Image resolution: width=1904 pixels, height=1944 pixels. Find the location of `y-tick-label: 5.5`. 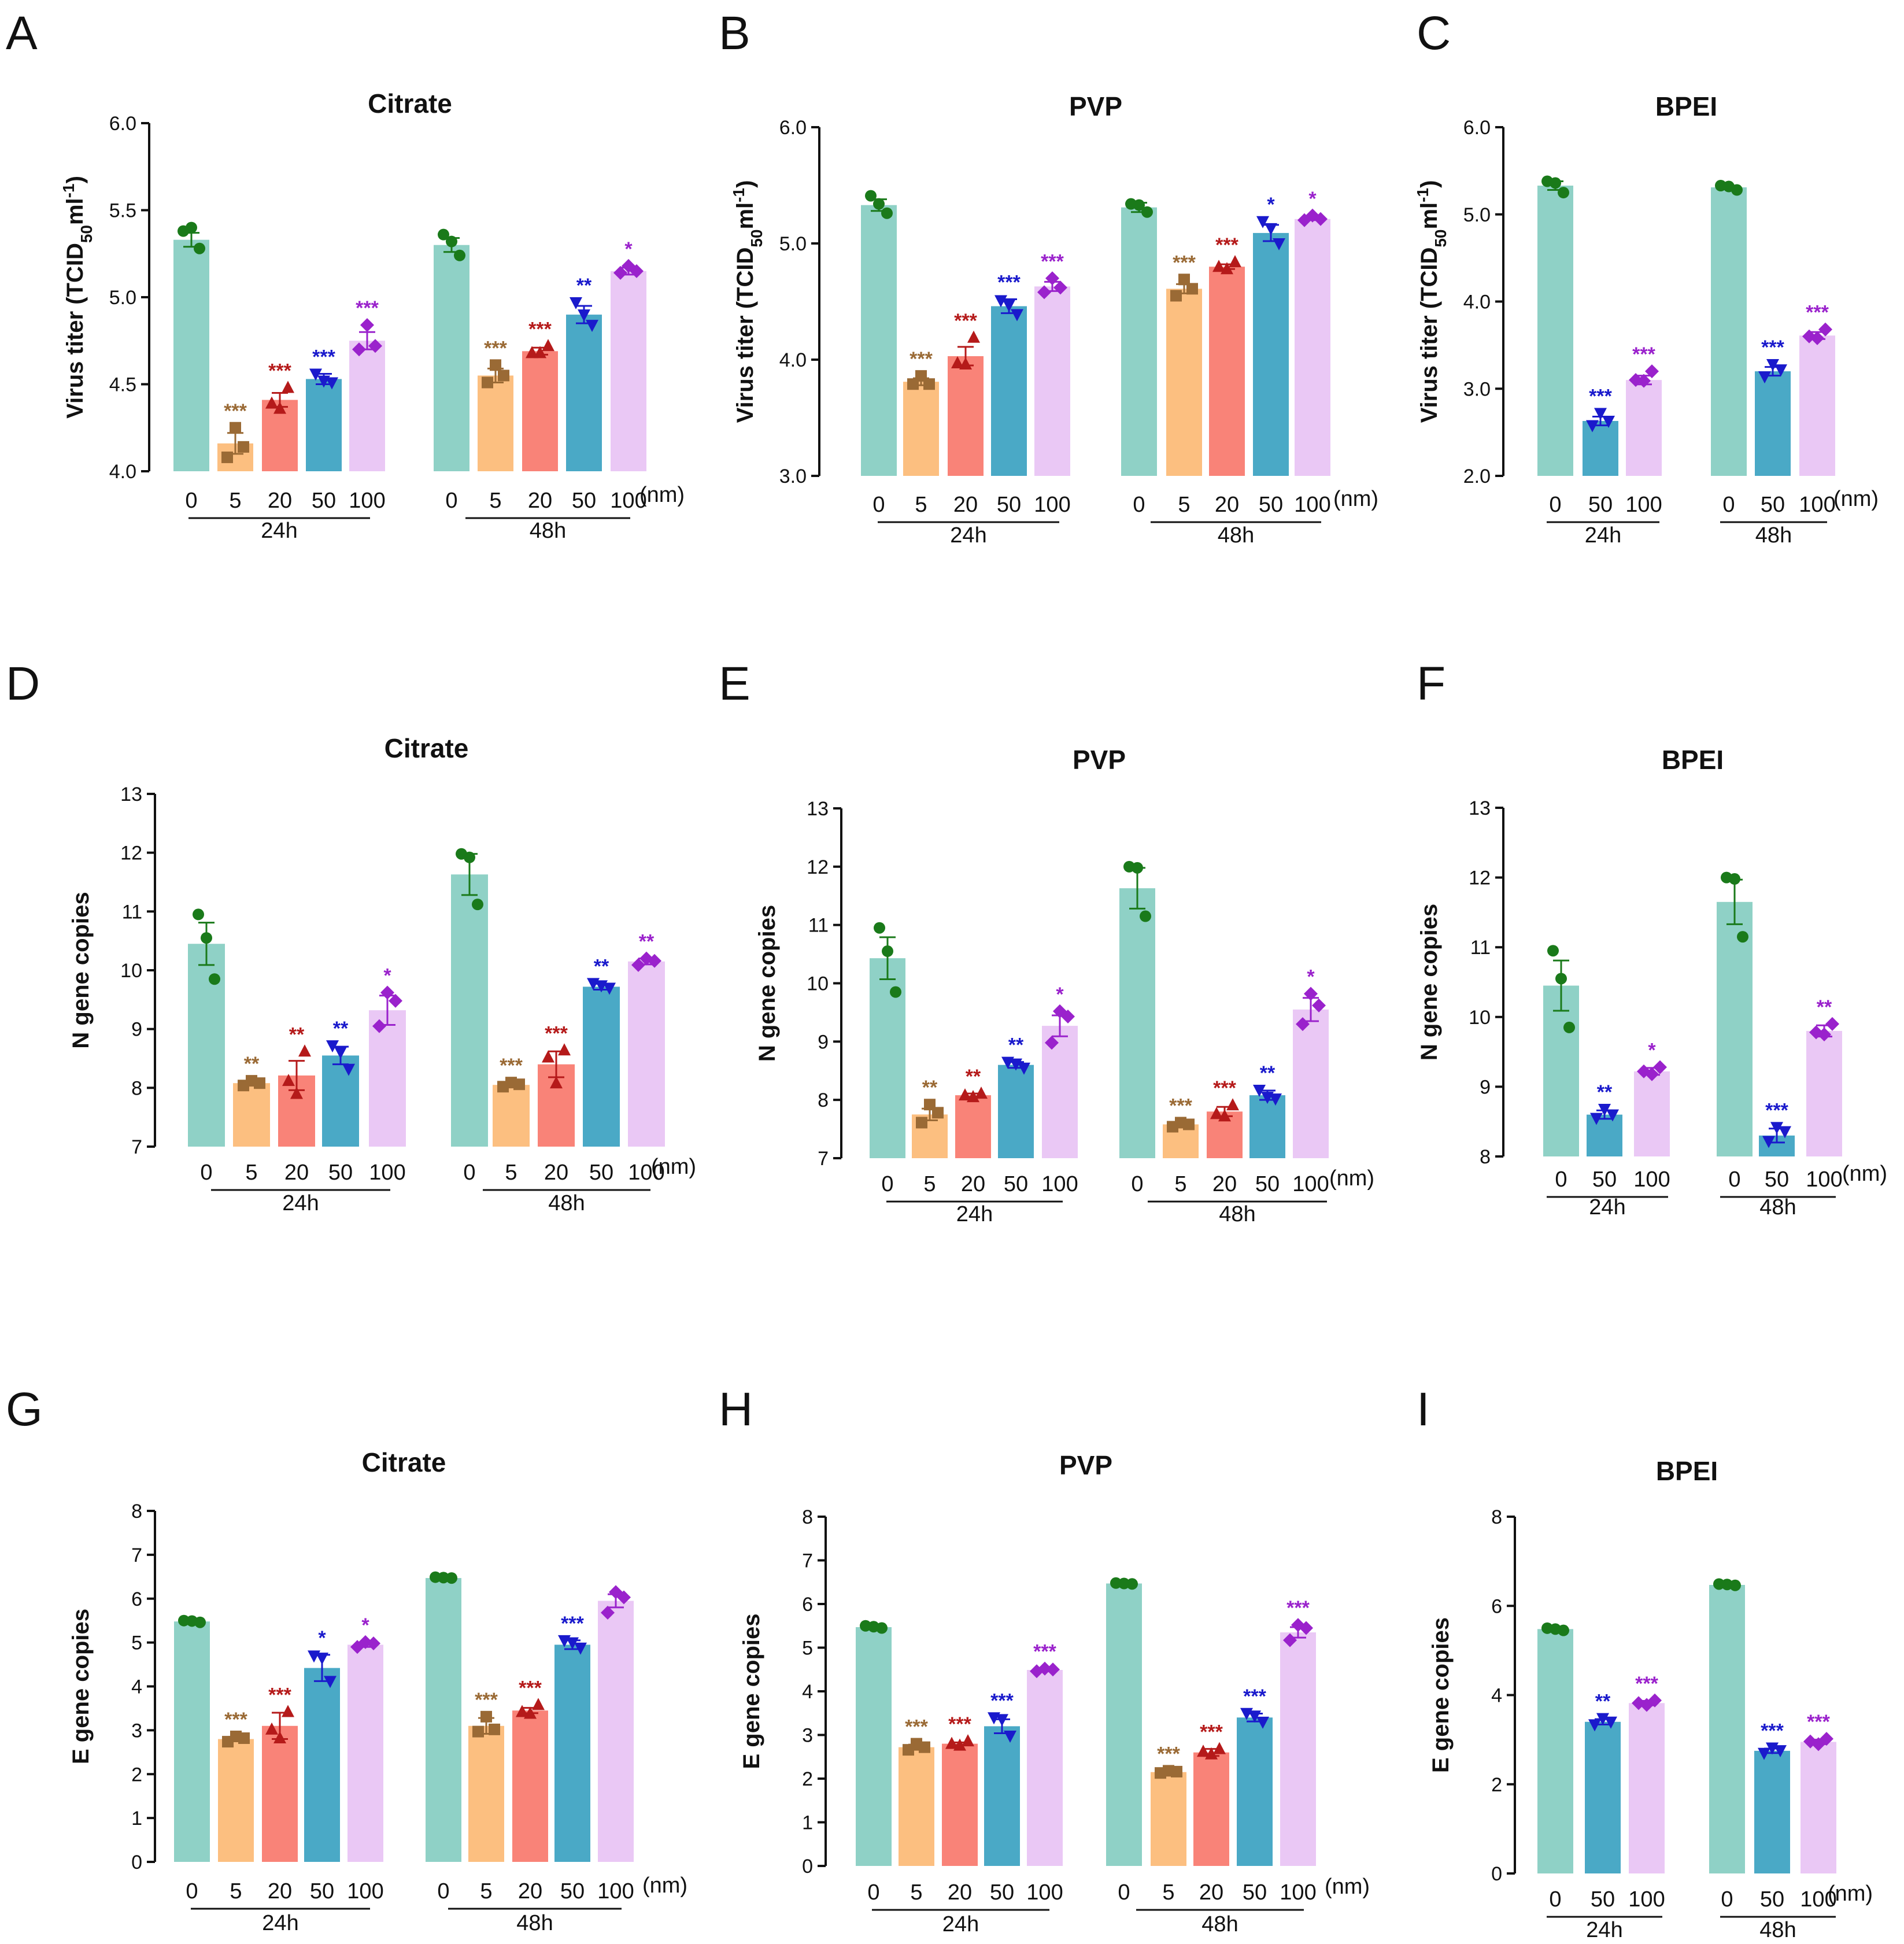

y-tick-label: 5.5 is located at coordinates (122, 211).